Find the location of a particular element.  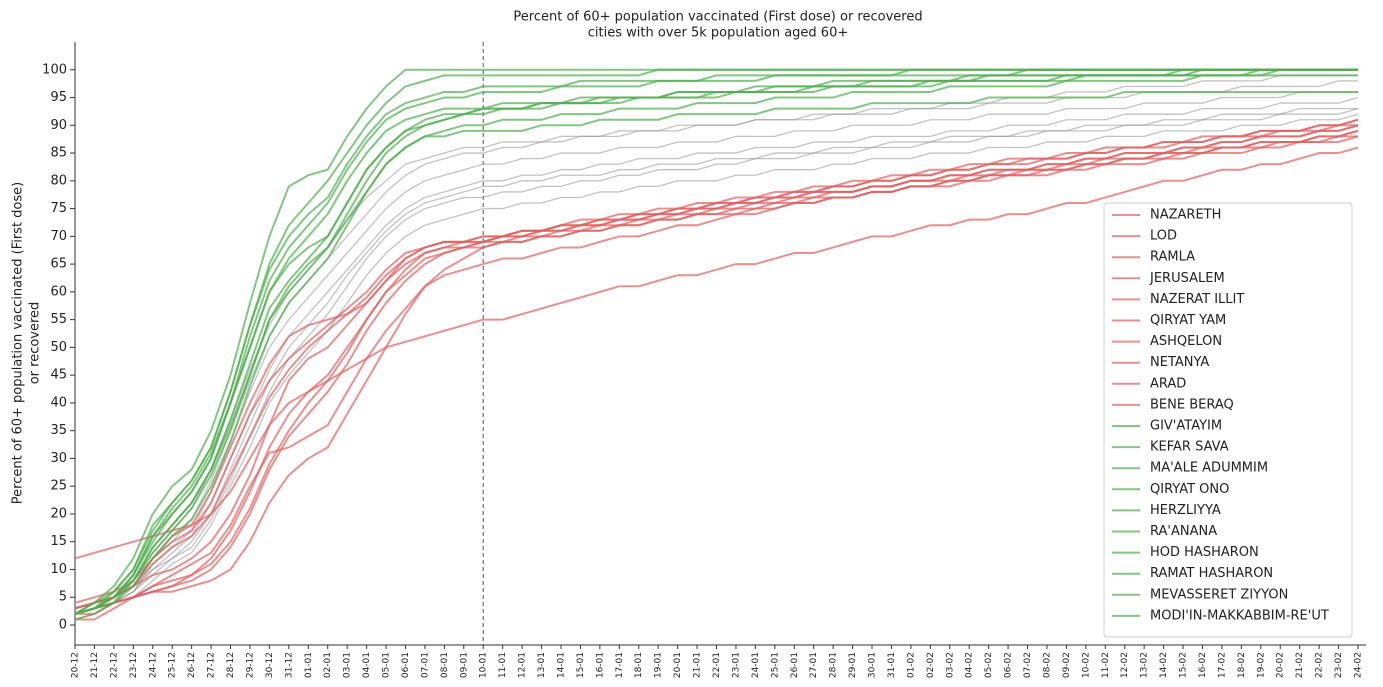

x-tick-label: 22-12 is located at coordinates (114, 665).